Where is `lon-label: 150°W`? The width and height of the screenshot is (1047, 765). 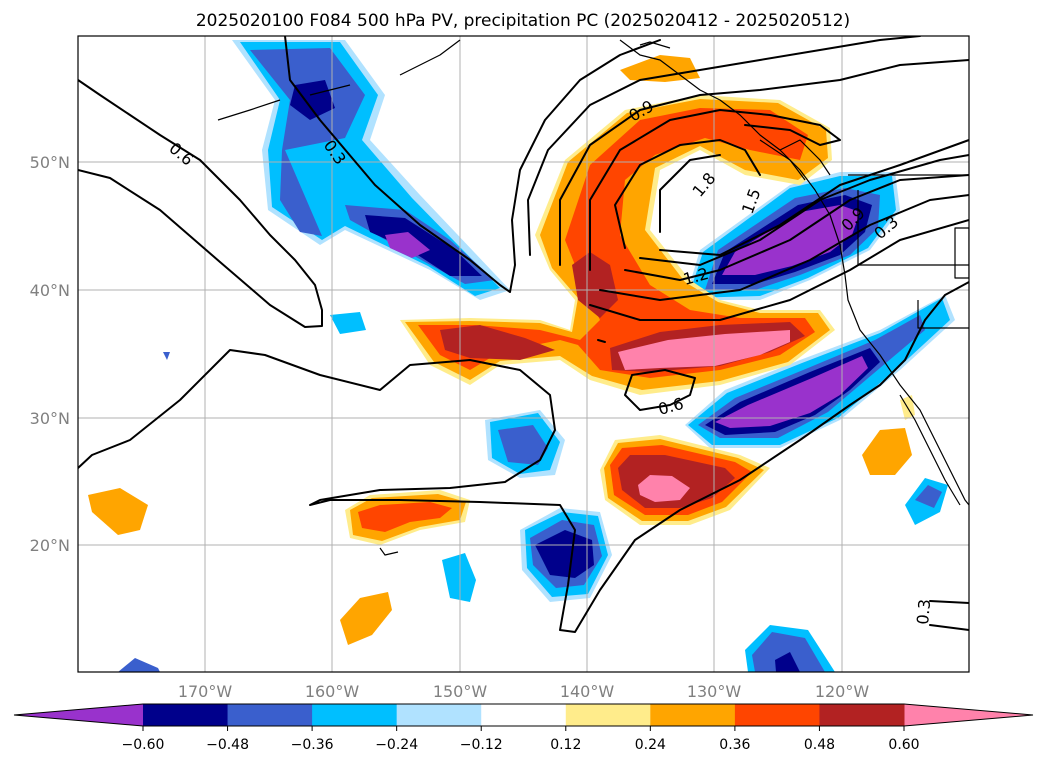 lon-label: 150°W is located at coordinates (460, 691).